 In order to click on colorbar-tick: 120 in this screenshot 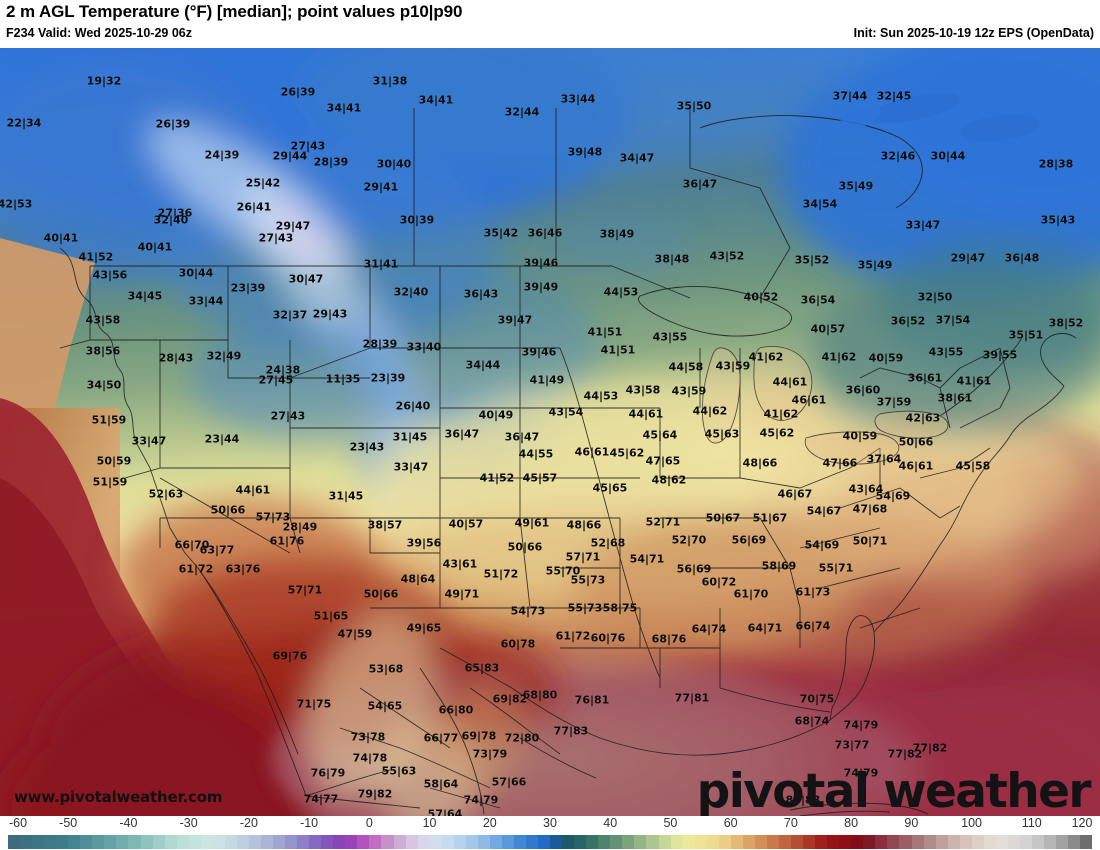, I will do `click(1082, 823)`.